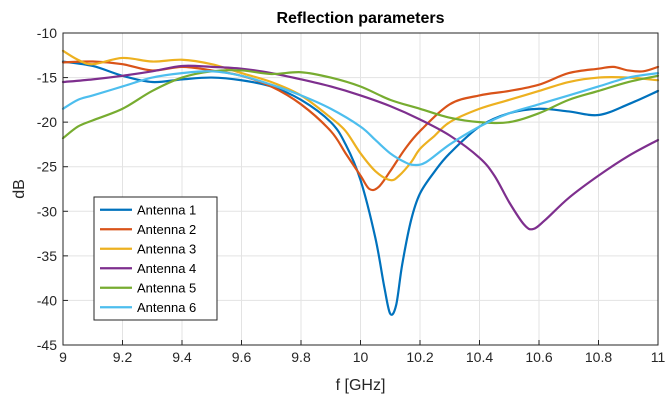  What do you see at coordinates (47, 33) in the screenshot?
I see `y-tick-label: -10` at bounding box center [47, 33].